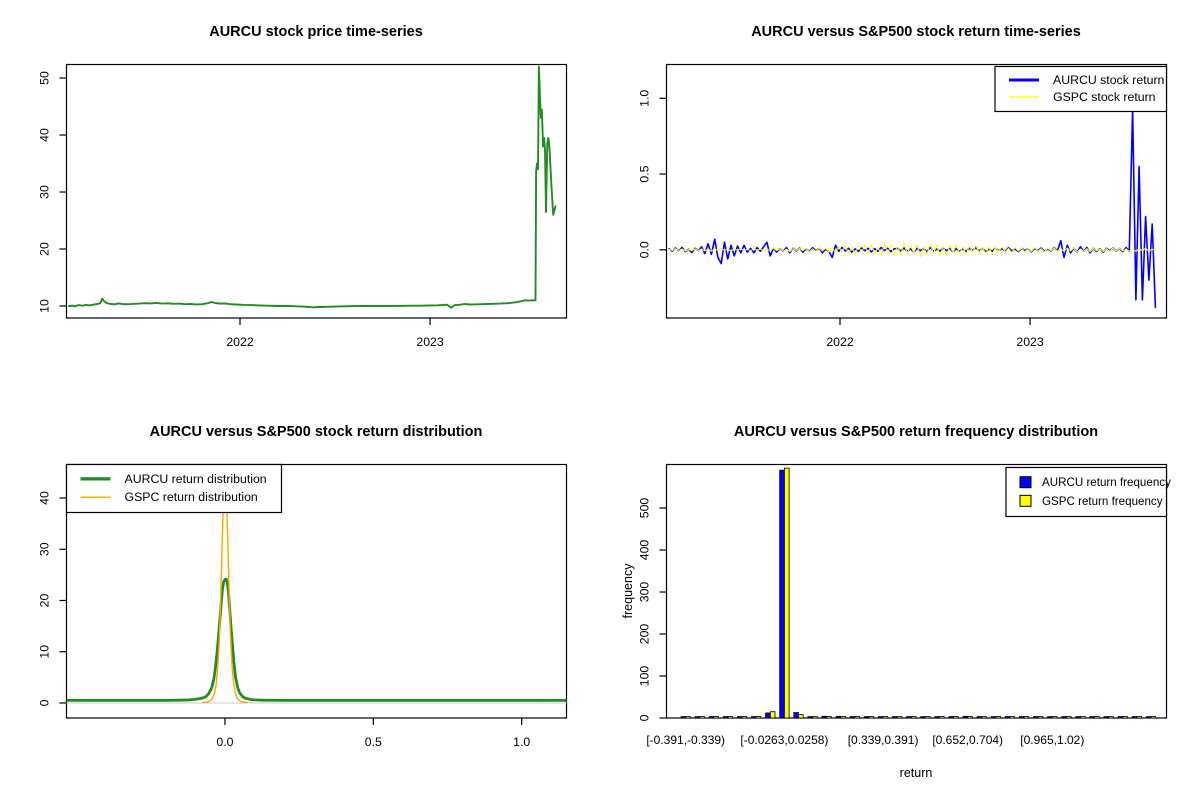 Image resolution: width=1200 pixels, height=800 pixels. I want to click on chart-title-price-timeseries: AURCU stock price time-series, so click(316, 32).